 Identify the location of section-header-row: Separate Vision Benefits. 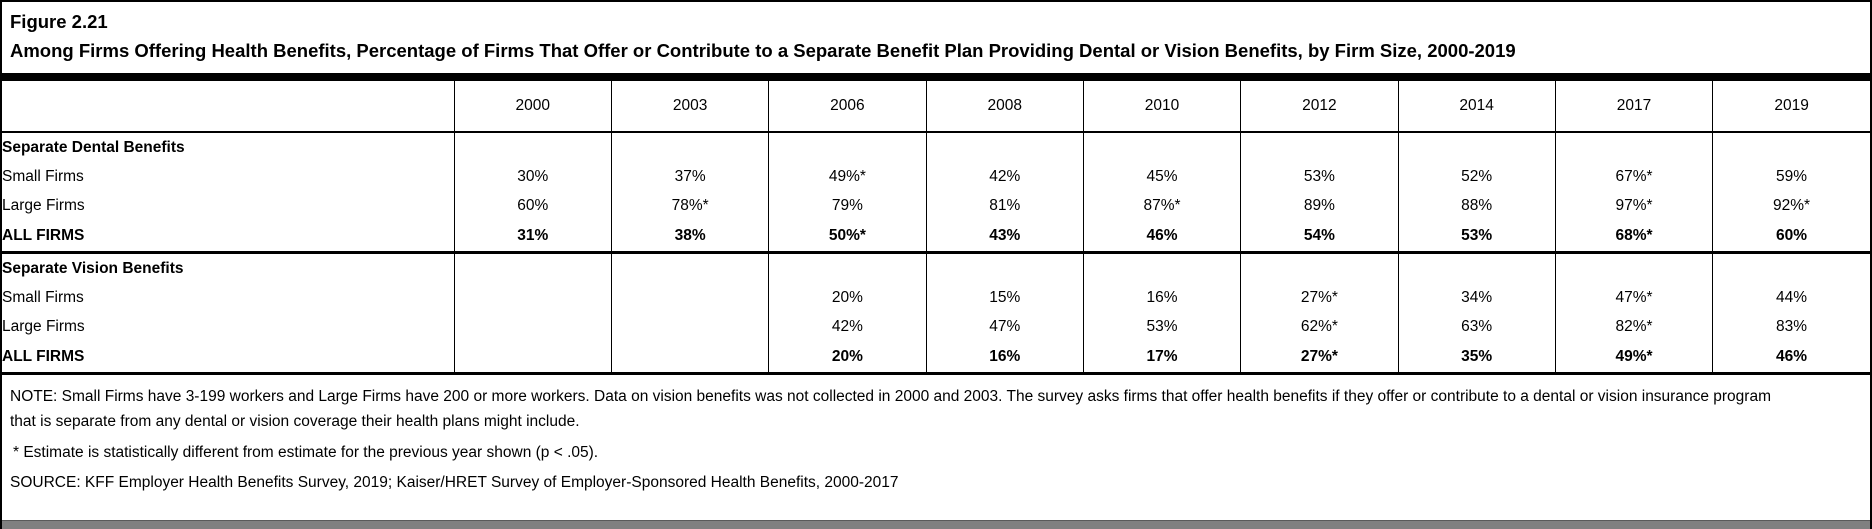
(936, 267).